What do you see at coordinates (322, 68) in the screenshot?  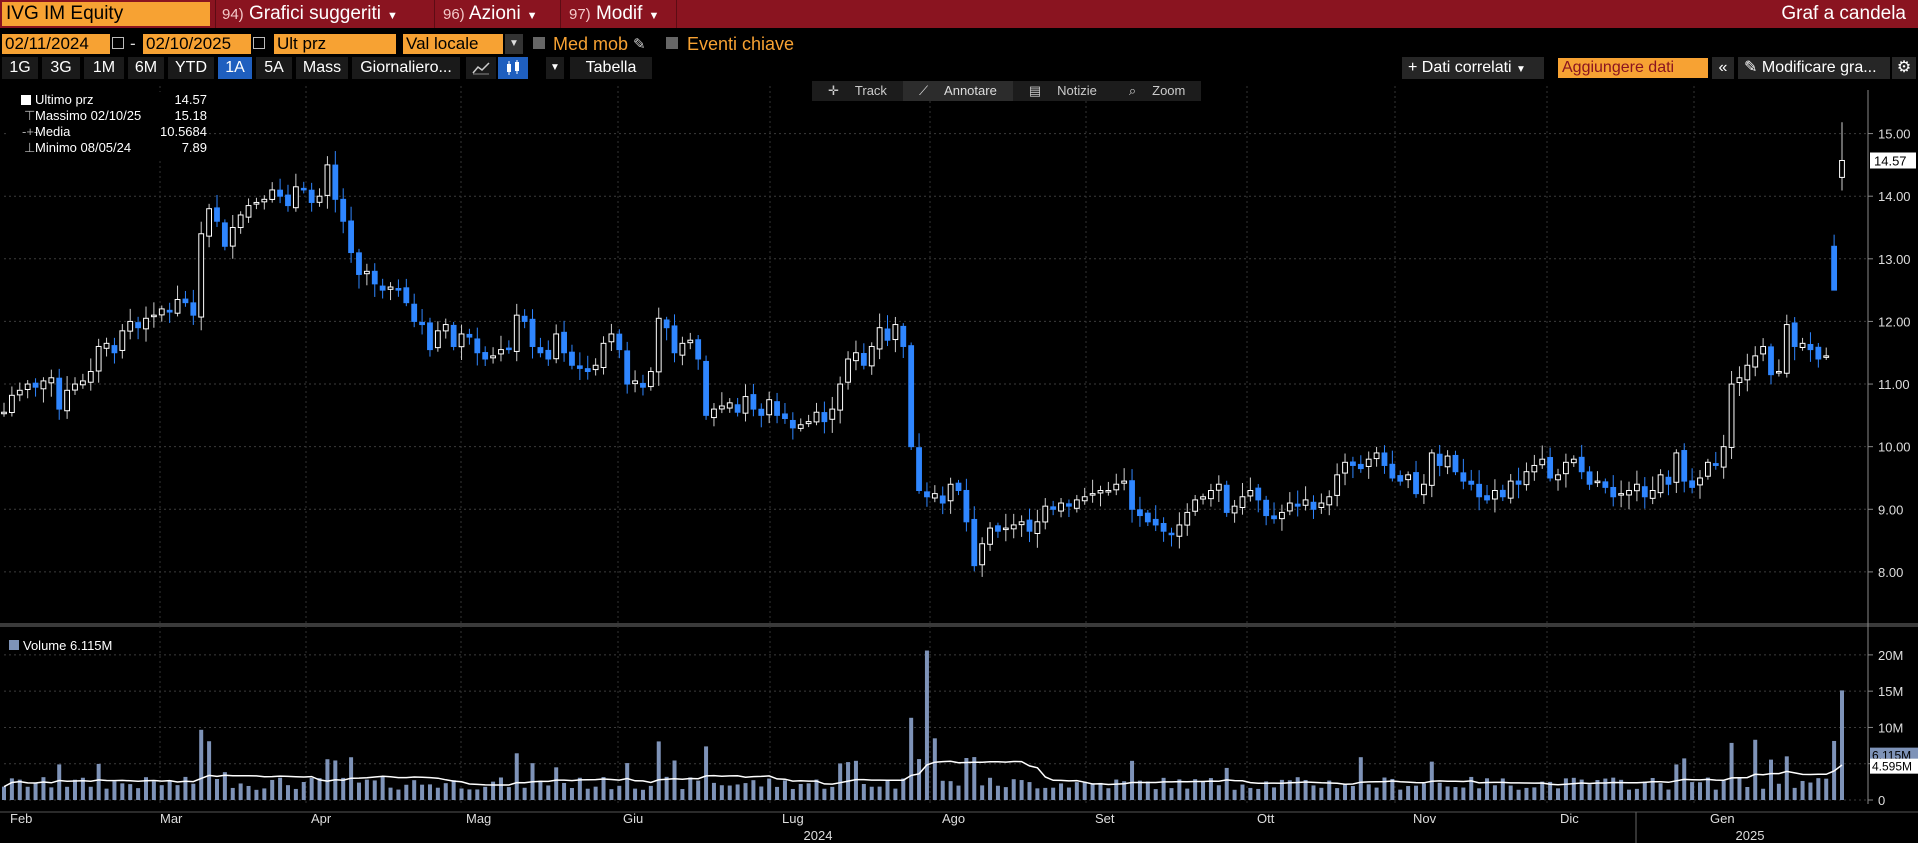 I see `period-mass: Mass` at bounding box center [322, 68].